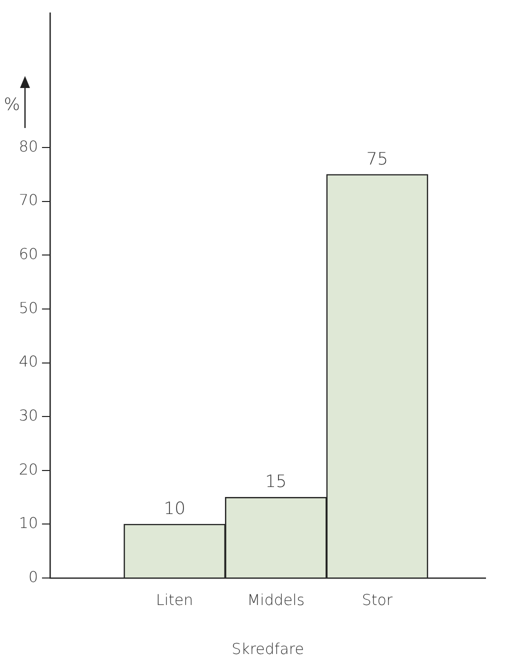 The image size is (515, 663). I want to click on data-label: 15, so click(276, 482).